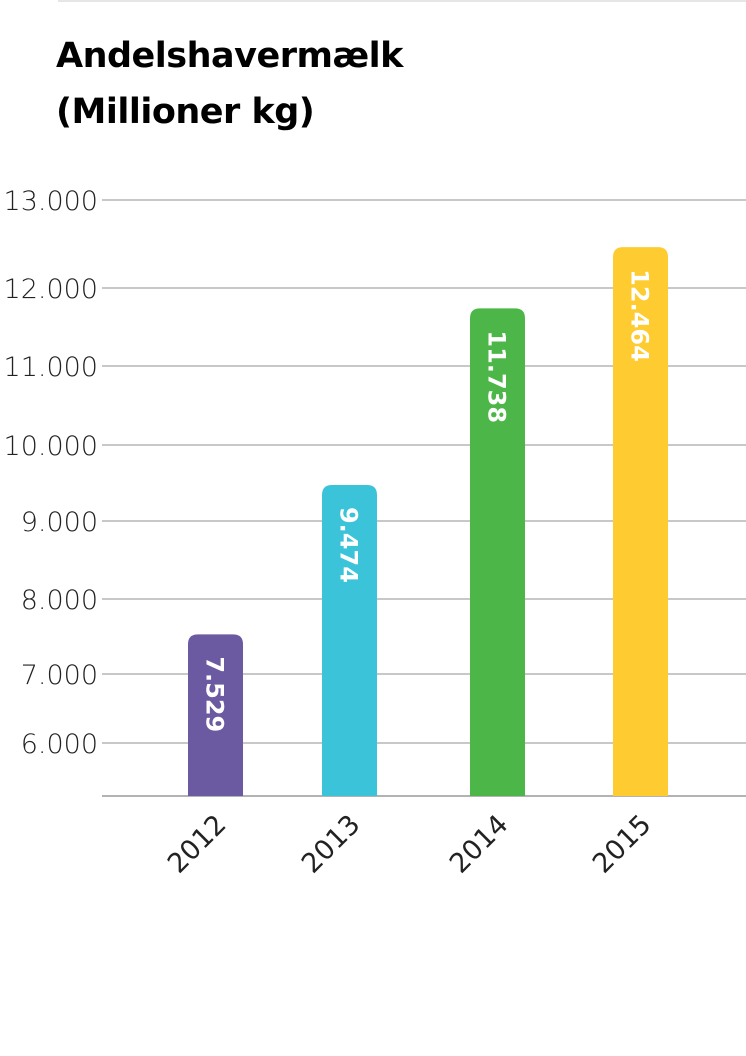 This screenshot has width=746, height=1056. I want to click on x-tick-label: 2013, so click(331, 844).